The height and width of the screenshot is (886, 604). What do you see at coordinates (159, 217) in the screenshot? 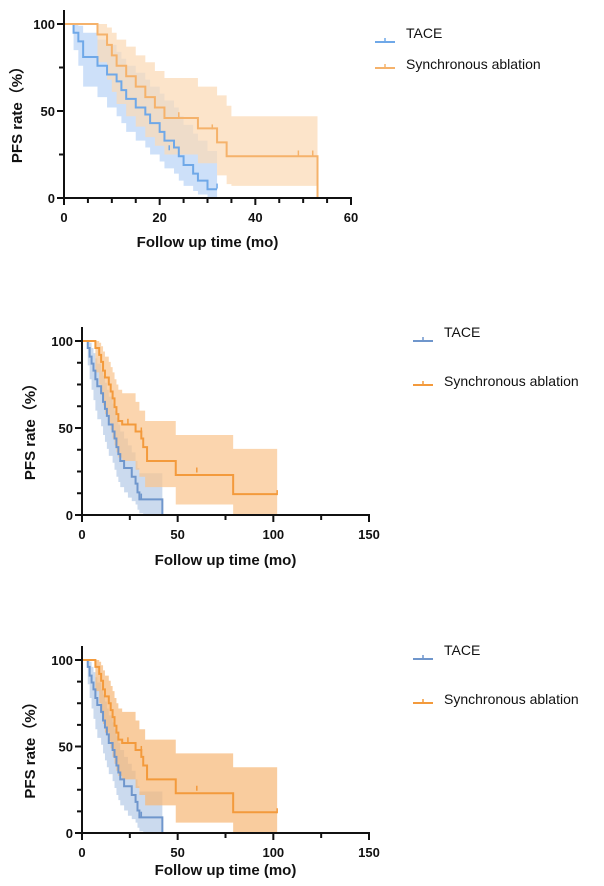
I see `x-tick-label: 20` at bounding box center [159, 217].